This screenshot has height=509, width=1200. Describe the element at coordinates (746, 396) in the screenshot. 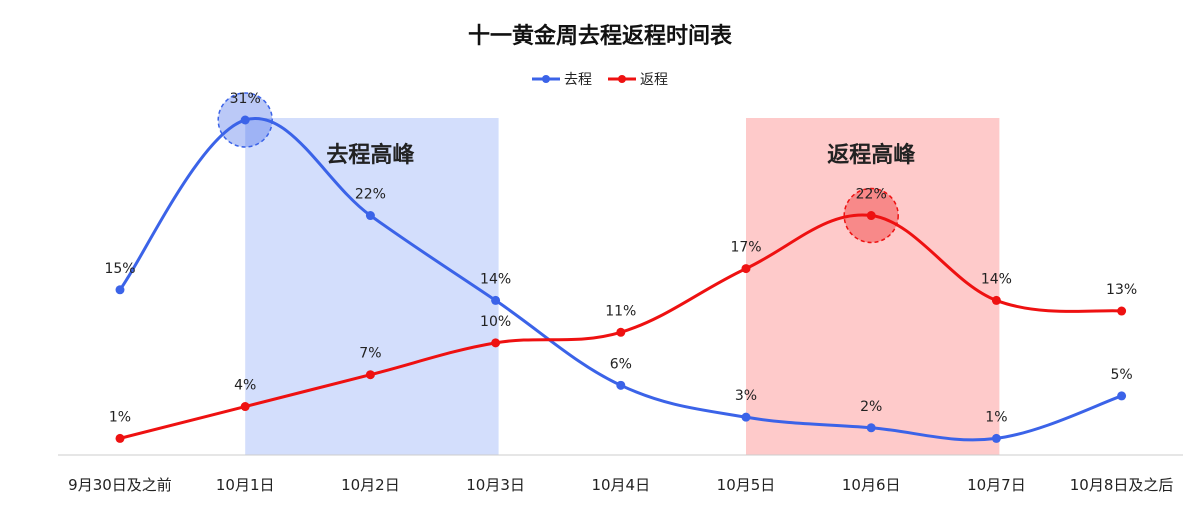

I see `data-label-outbound-5: 3%` at that location.